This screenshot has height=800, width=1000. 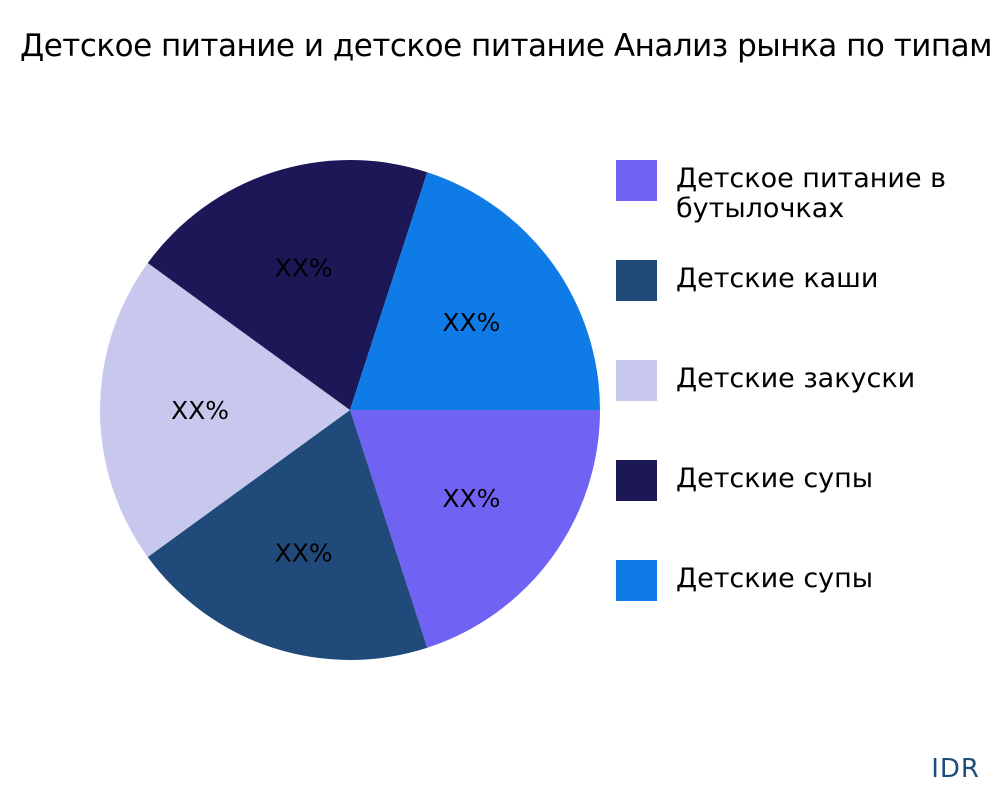 I want to click on legend-label: Детское питание в бутылочках, so click(x=811, y=193).